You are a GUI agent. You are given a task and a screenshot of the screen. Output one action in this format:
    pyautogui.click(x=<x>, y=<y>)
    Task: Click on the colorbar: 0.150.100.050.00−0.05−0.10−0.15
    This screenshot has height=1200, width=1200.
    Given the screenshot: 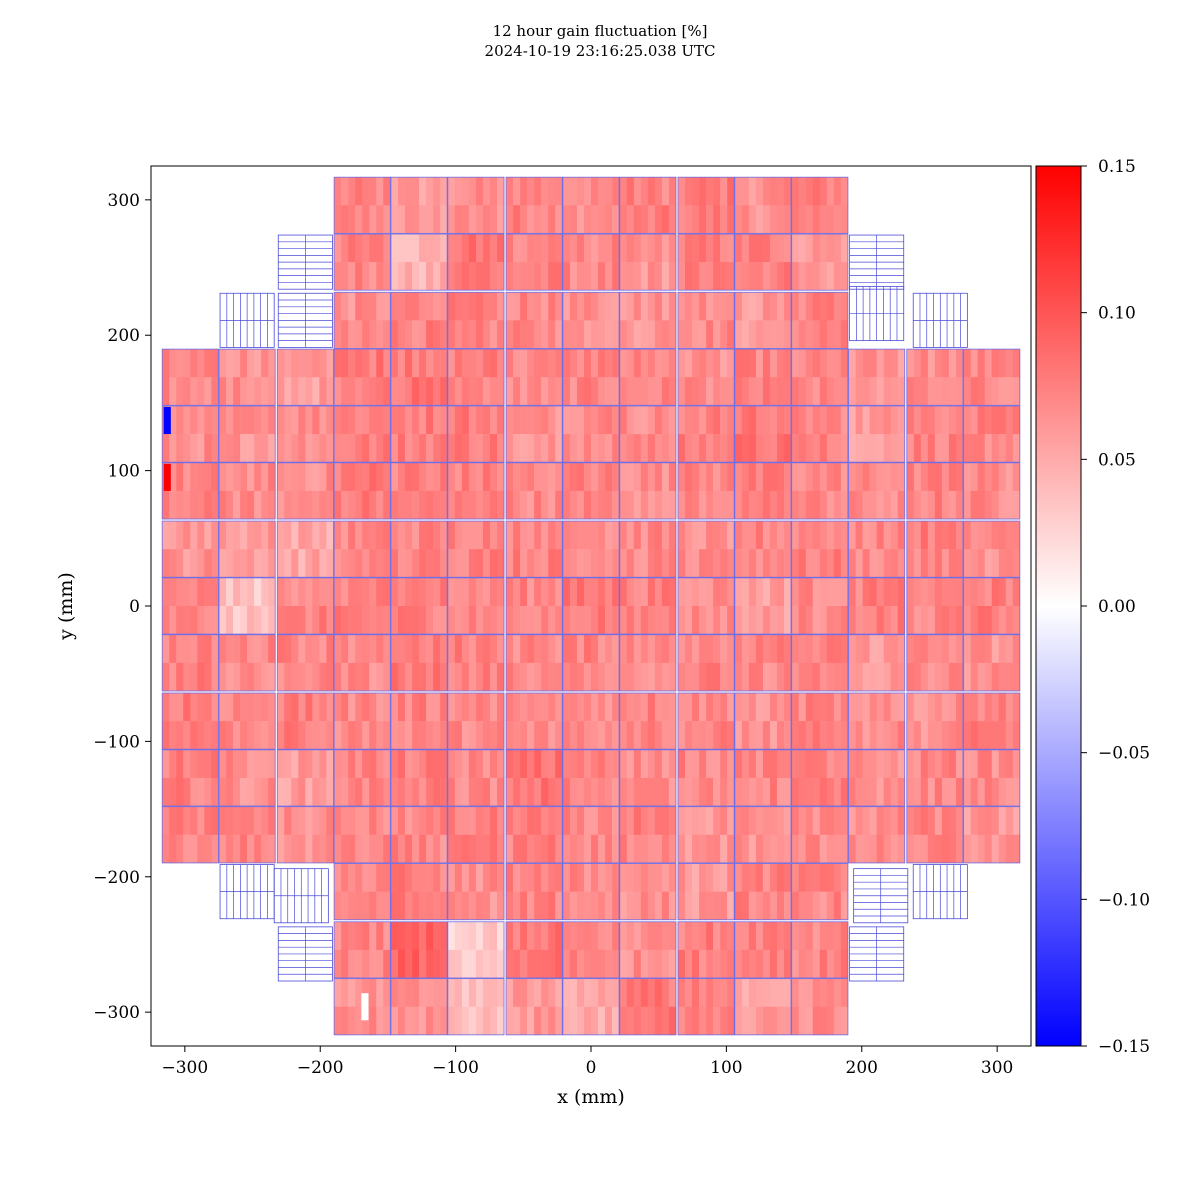 What is the action you would take?
    pyautogui.click(x=1092, y=607)
    